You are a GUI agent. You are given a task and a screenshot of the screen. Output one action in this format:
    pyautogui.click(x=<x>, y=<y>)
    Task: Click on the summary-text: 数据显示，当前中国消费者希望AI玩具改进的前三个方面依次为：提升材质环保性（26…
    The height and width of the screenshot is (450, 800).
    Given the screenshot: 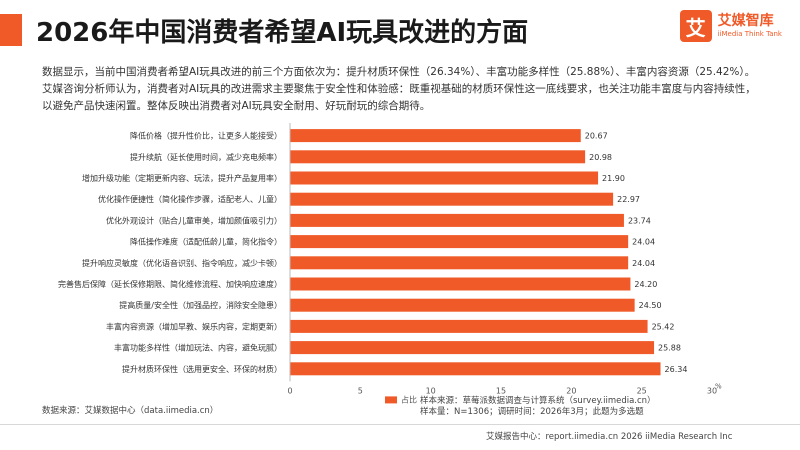 What is the action you would take?
    pyautogui.click(x=399, y=89)
    